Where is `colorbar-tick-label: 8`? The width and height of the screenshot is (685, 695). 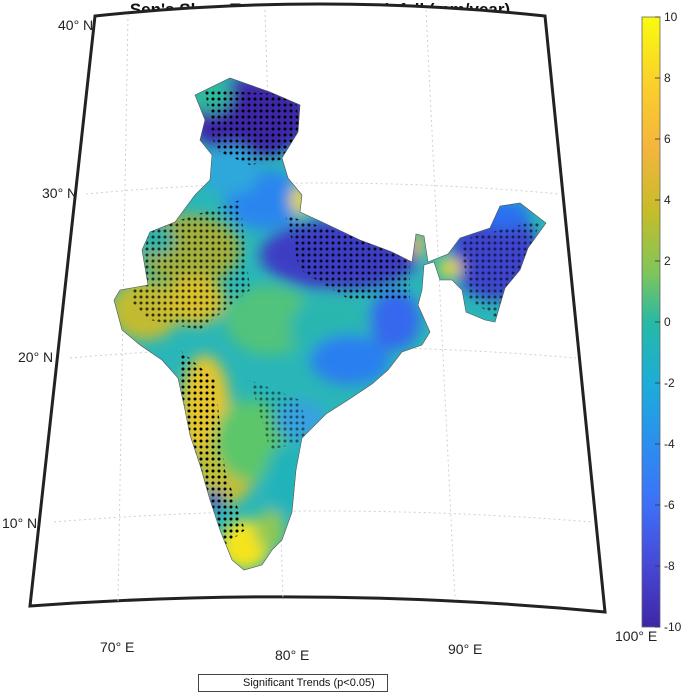 colorbar-tick-label: 8 is located at coordinates (667, 78).